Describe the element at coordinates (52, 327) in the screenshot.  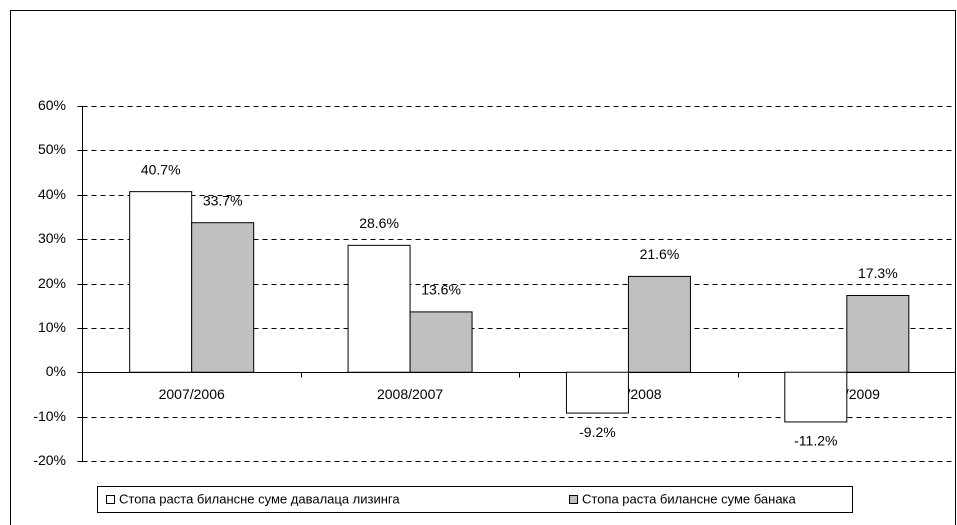
I see `y-tick-label: 10%` at that location.